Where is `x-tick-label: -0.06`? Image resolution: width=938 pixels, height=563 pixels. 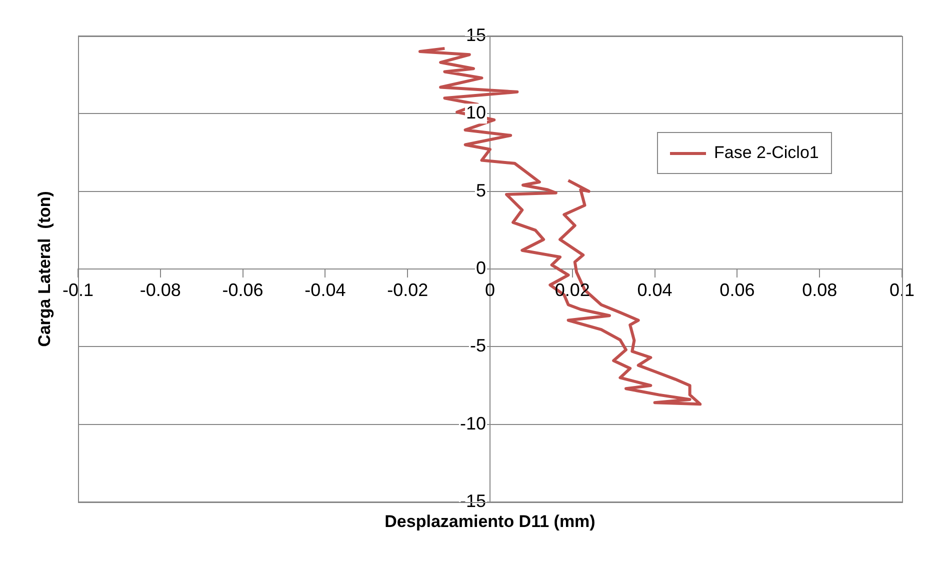 x-tick-label: -0.06 is located at coordinates (243, 290).